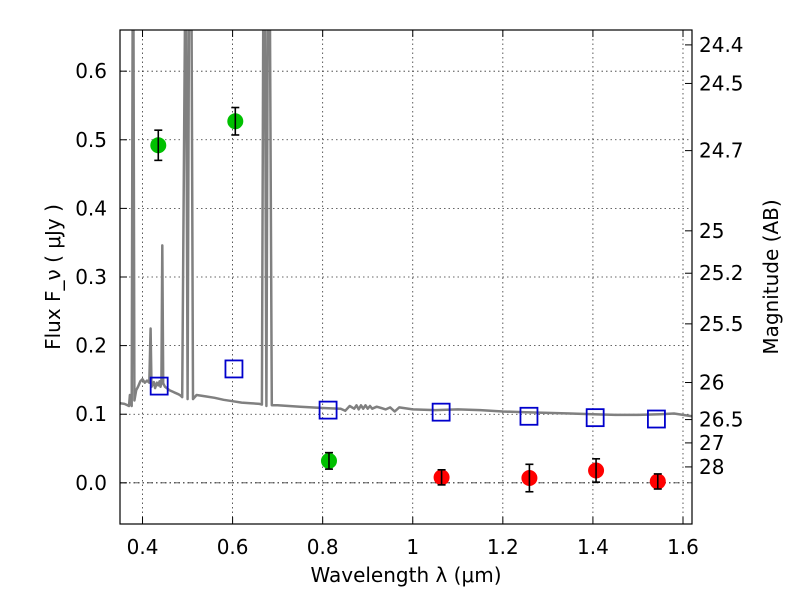  I want to click on right-tick-label: 27, so click(711, 443).